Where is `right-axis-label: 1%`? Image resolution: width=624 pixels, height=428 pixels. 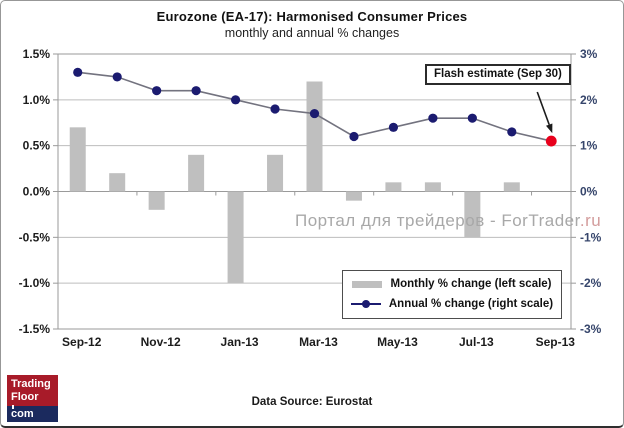 right-axis-label: 1% is located at coordinates (589, 146).